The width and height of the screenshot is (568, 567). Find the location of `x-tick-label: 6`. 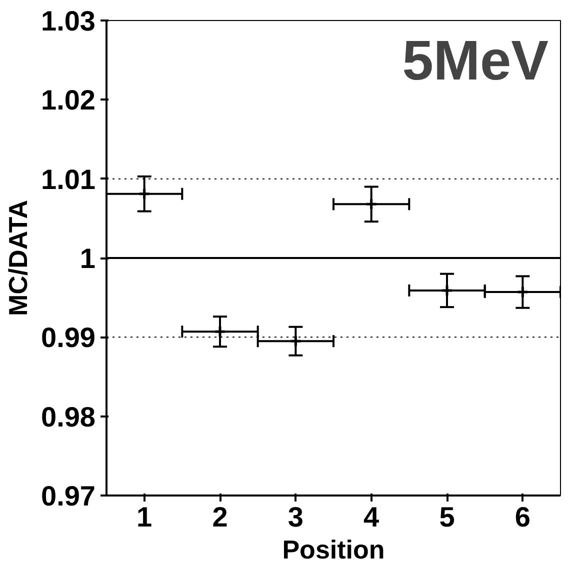

x-tick-label: 6 is located at coordinates (522, 517).